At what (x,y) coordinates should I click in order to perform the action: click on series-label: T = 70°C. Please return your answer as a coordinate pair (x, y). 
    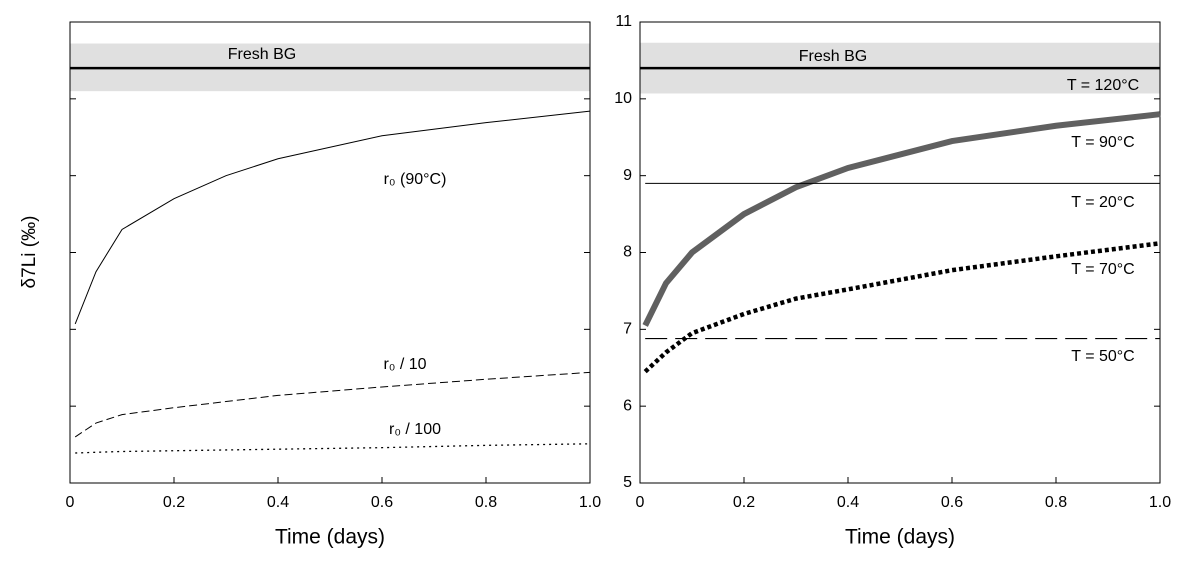
    Looking at the image, I should click on (1102, 269).